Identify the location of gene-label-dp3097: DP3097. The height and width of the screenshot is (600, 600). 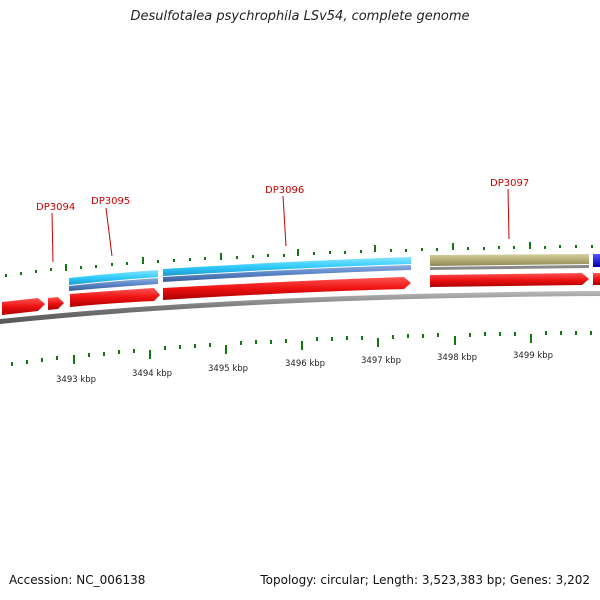
(509, 183).